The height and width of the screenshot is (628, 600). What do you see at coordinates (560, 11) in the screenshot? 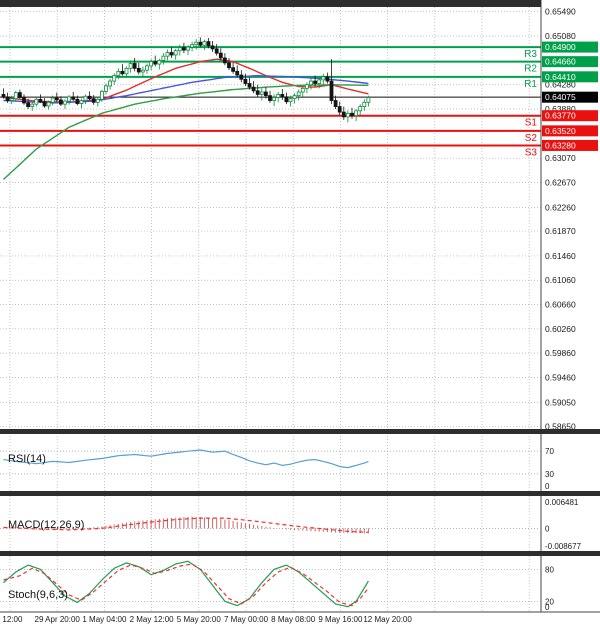
I see `price-axis-label: 0.65490` at bounding box center [560, 11].